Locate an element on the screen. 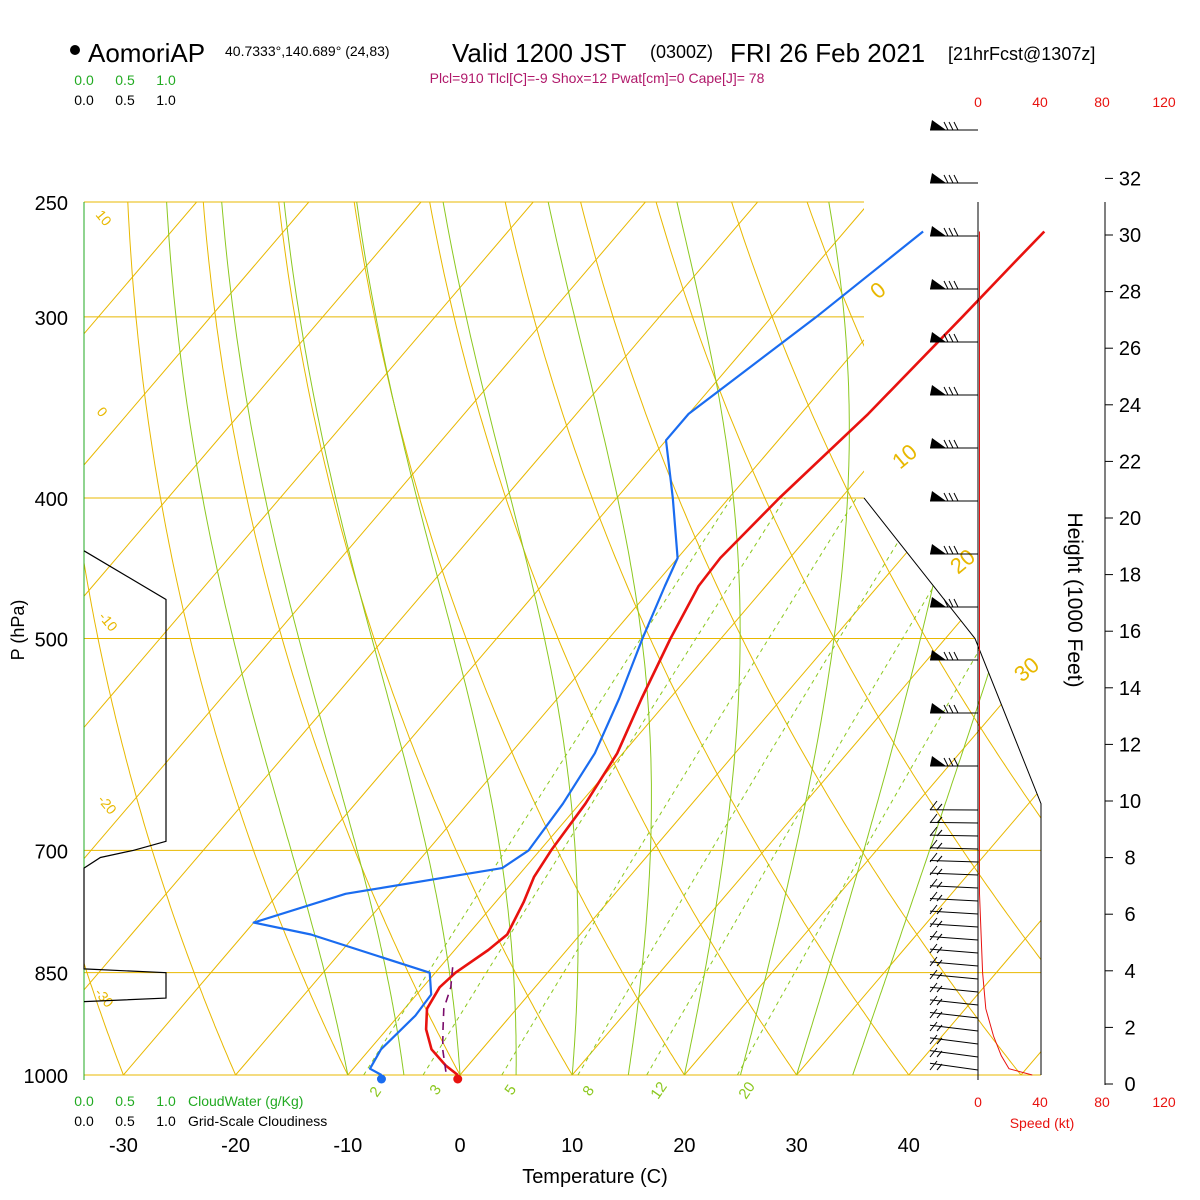 The image size is (1200, 1200). mixing-ratio-label: 5 is located at coordinates (510, 1090).